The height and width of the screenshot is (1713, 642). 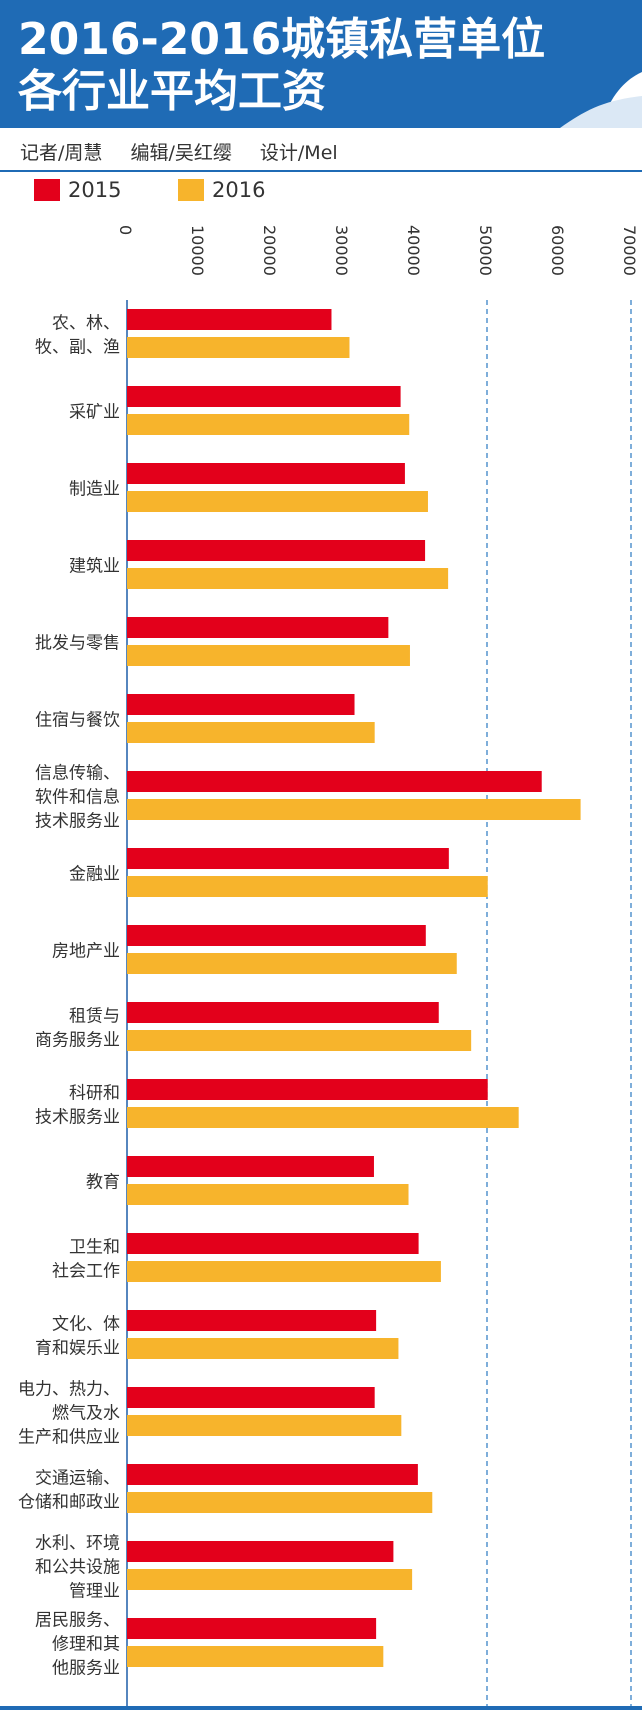 I want to click on category-label: 采矿业, so click(x=94, y=413).